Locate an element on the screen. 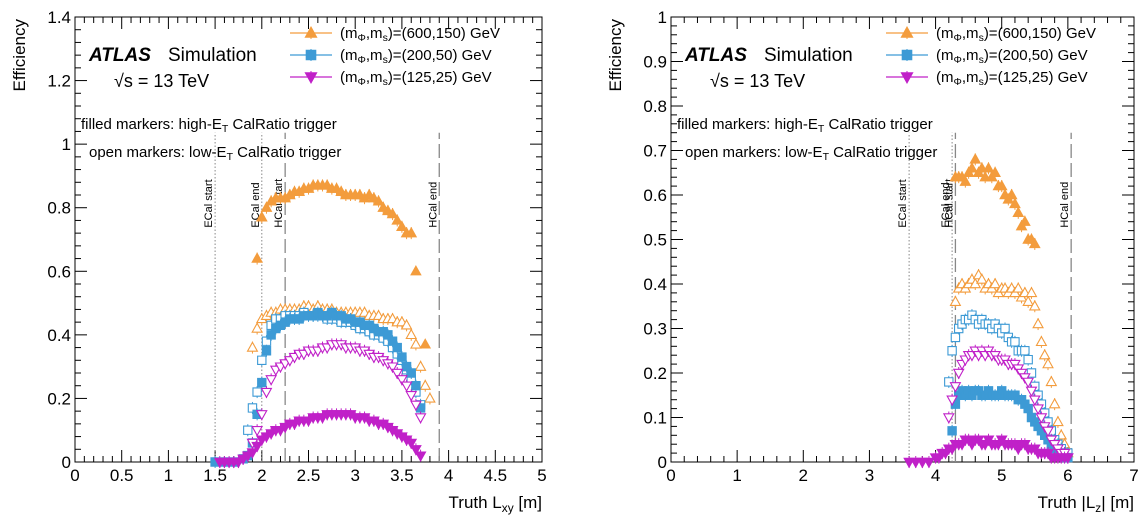 The width and height of the screenshot is (1143, 523). x-tick-label: 5 is located at coordinates (541, 475).